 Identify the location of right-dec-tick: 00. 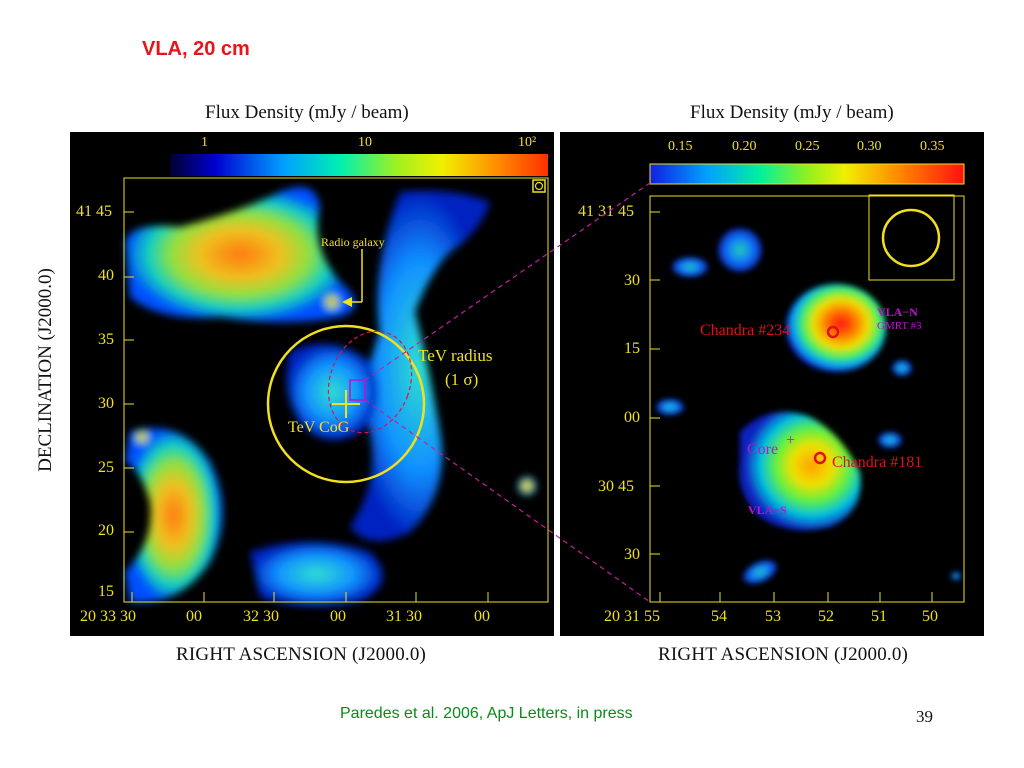
(632, 417).